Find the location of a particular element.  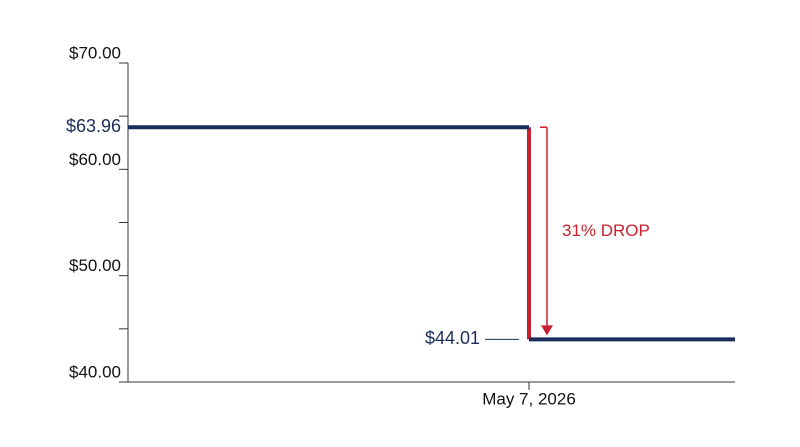

y-tick-label: $60.00 is located at coordinates (95, 159).